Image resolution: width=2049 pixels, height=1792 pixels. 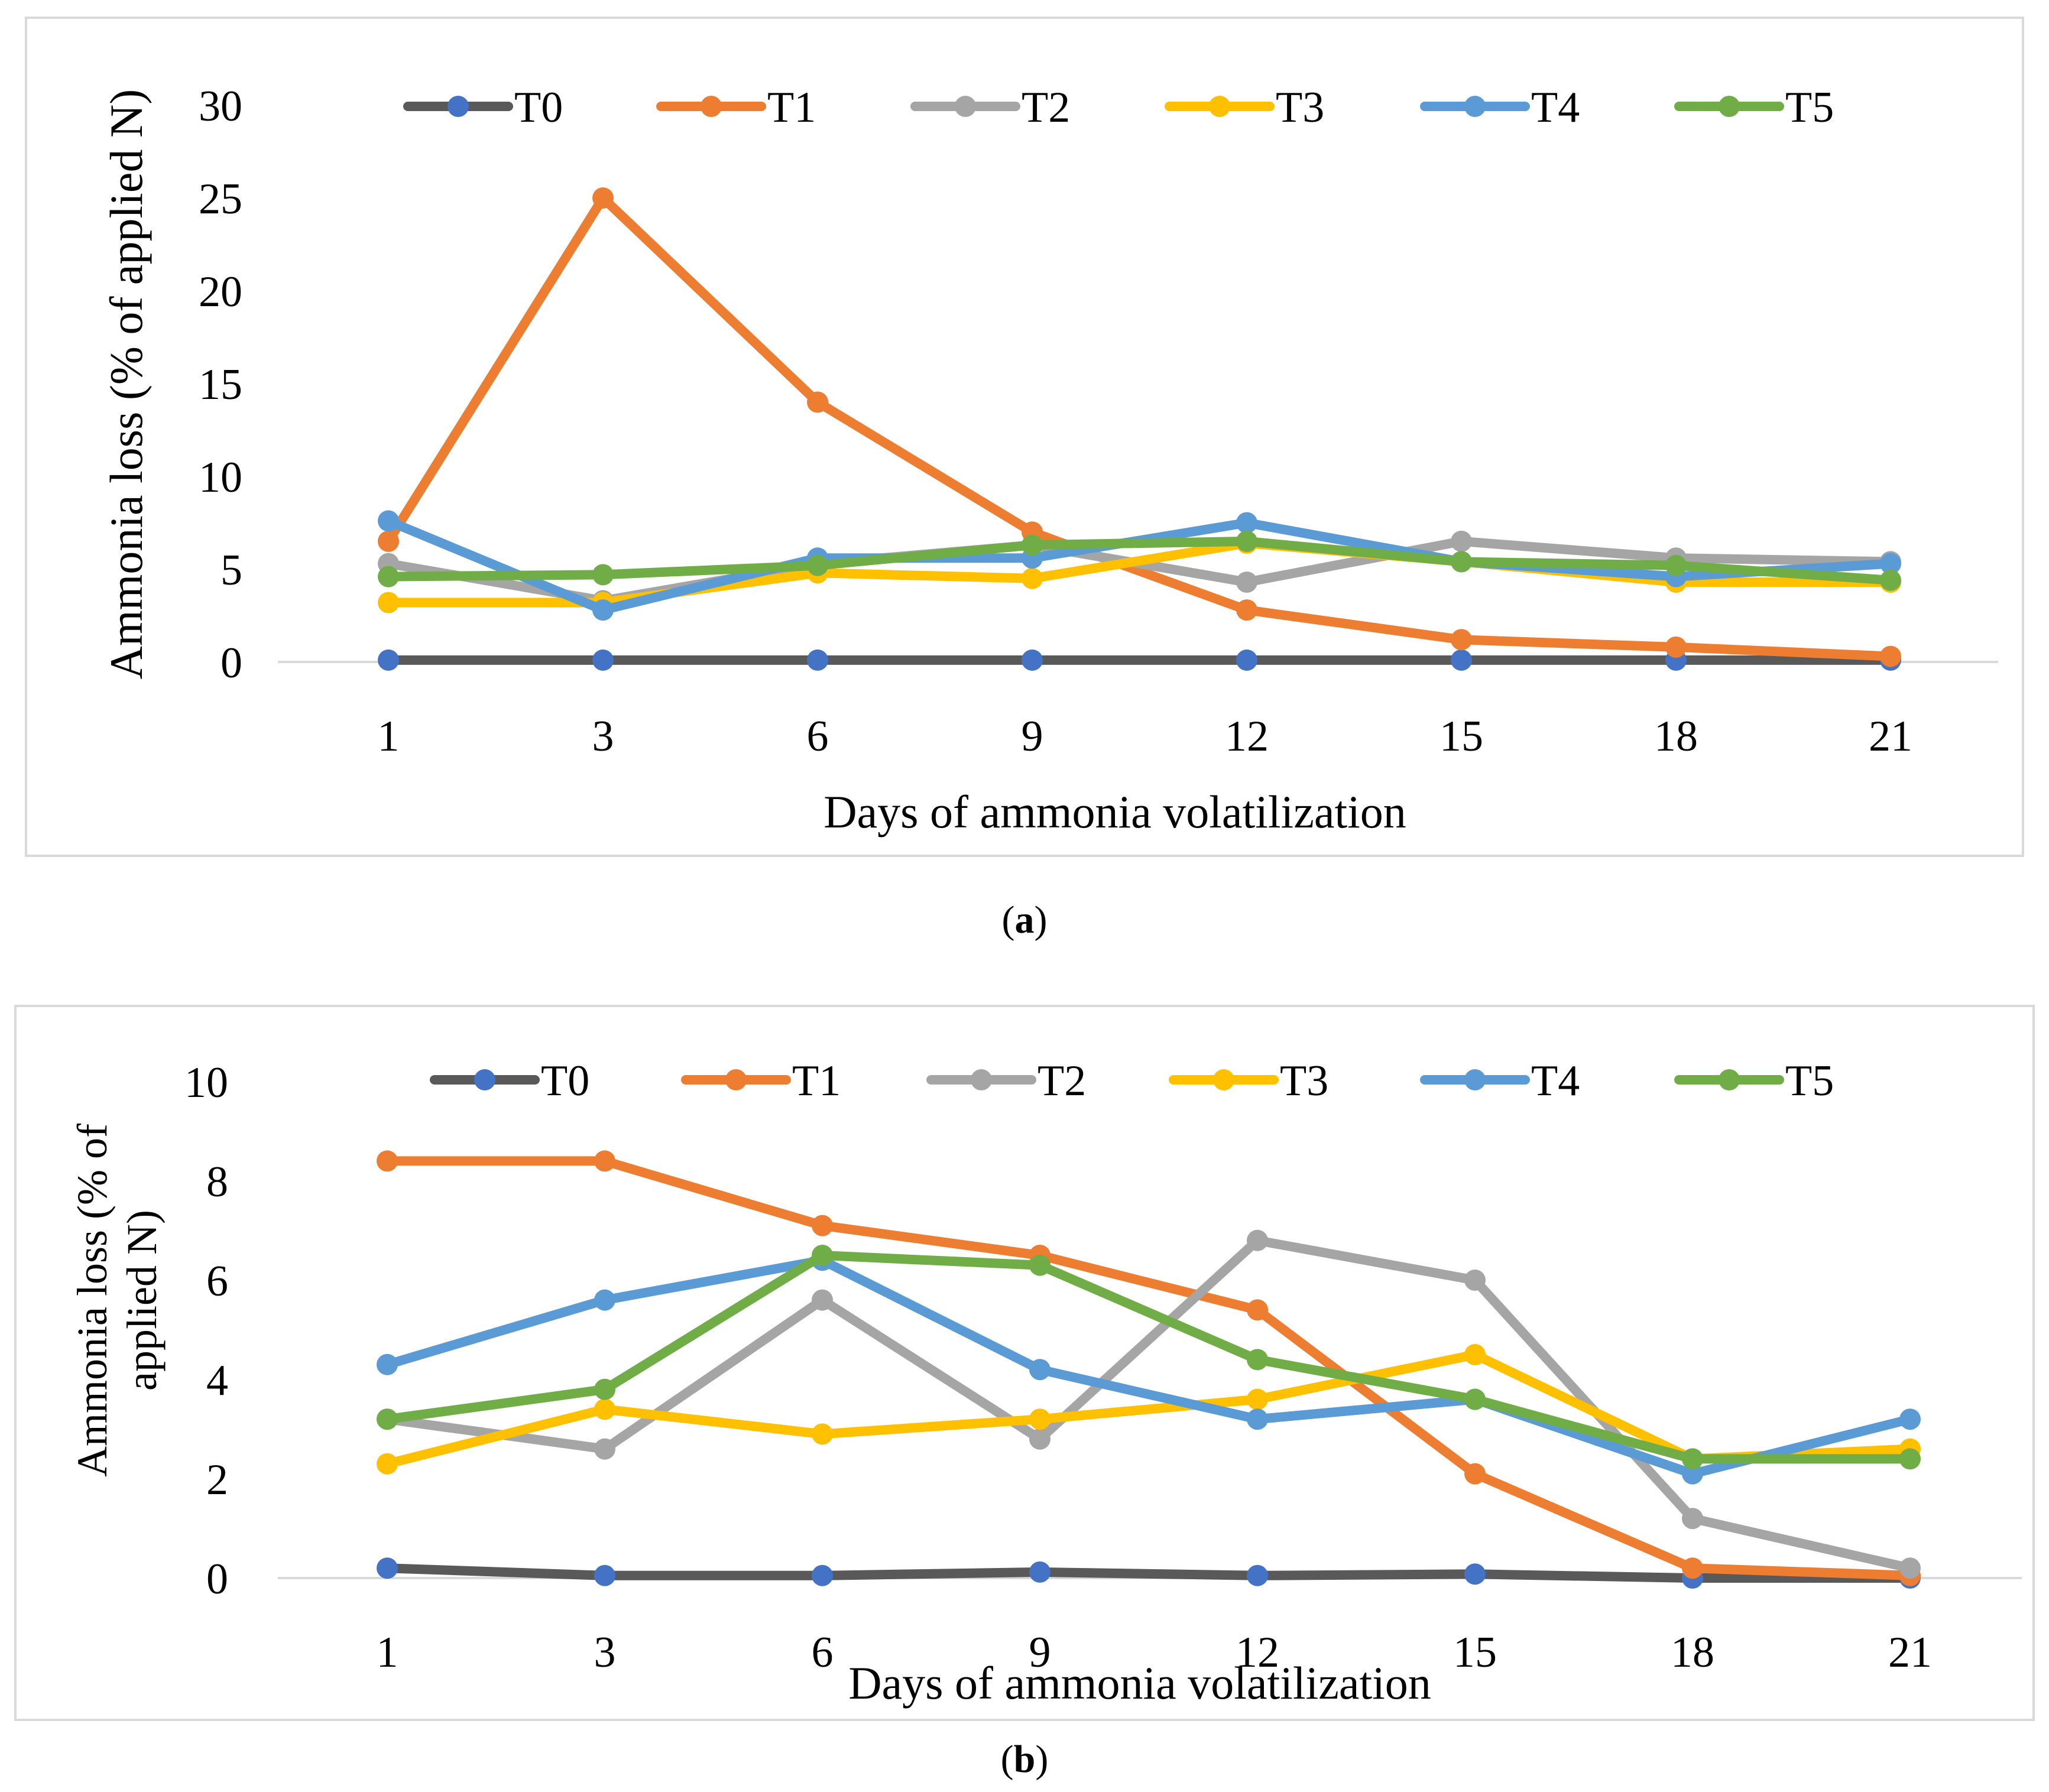 I want to click on series-t3, so click(x=1149, y=1409).